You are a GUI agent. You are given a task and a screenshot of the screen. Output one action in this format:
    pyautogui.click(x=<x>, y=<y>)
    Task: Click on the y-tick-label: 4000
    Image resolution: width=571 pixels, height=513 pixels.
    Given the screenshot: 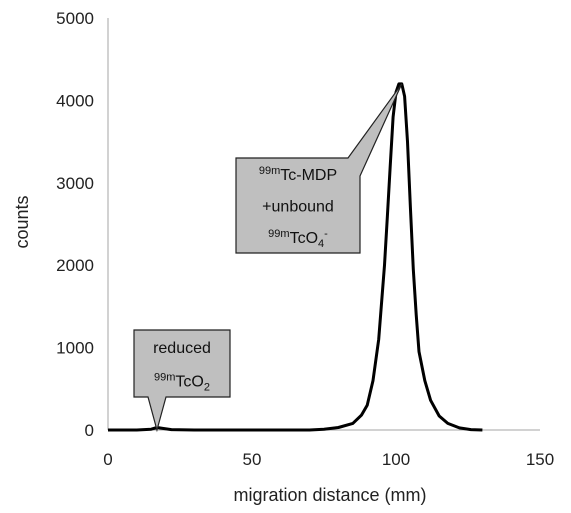 What is the action you would take?
    pyautogui.click(x=75, y=100)
    